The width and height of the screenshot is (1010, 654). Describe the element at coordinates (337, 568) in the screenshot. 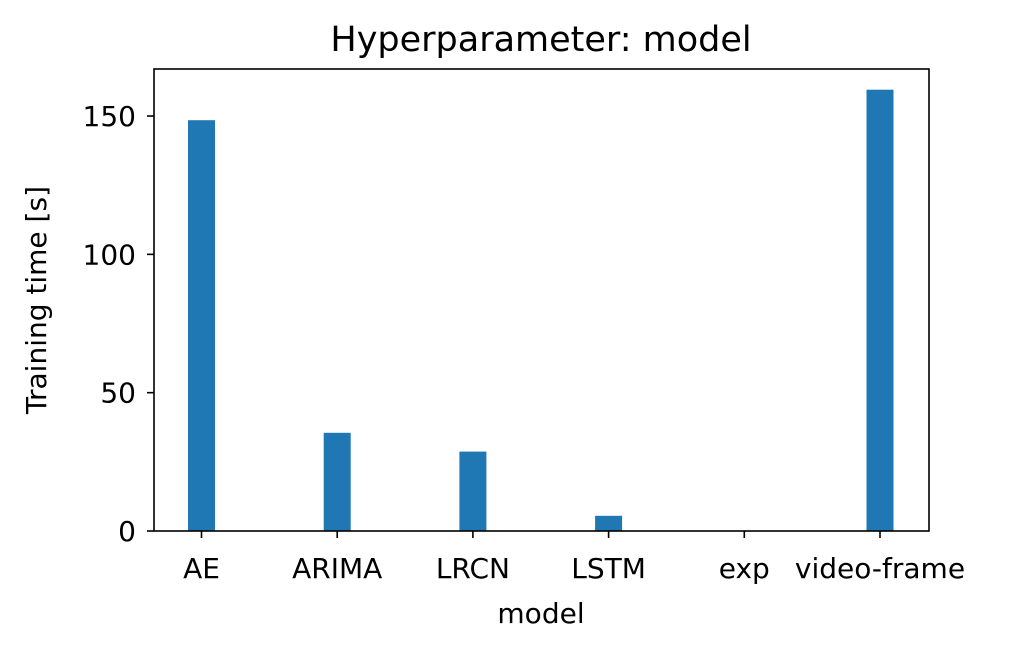

I see `x-tick-label: ARIMA` at that location.